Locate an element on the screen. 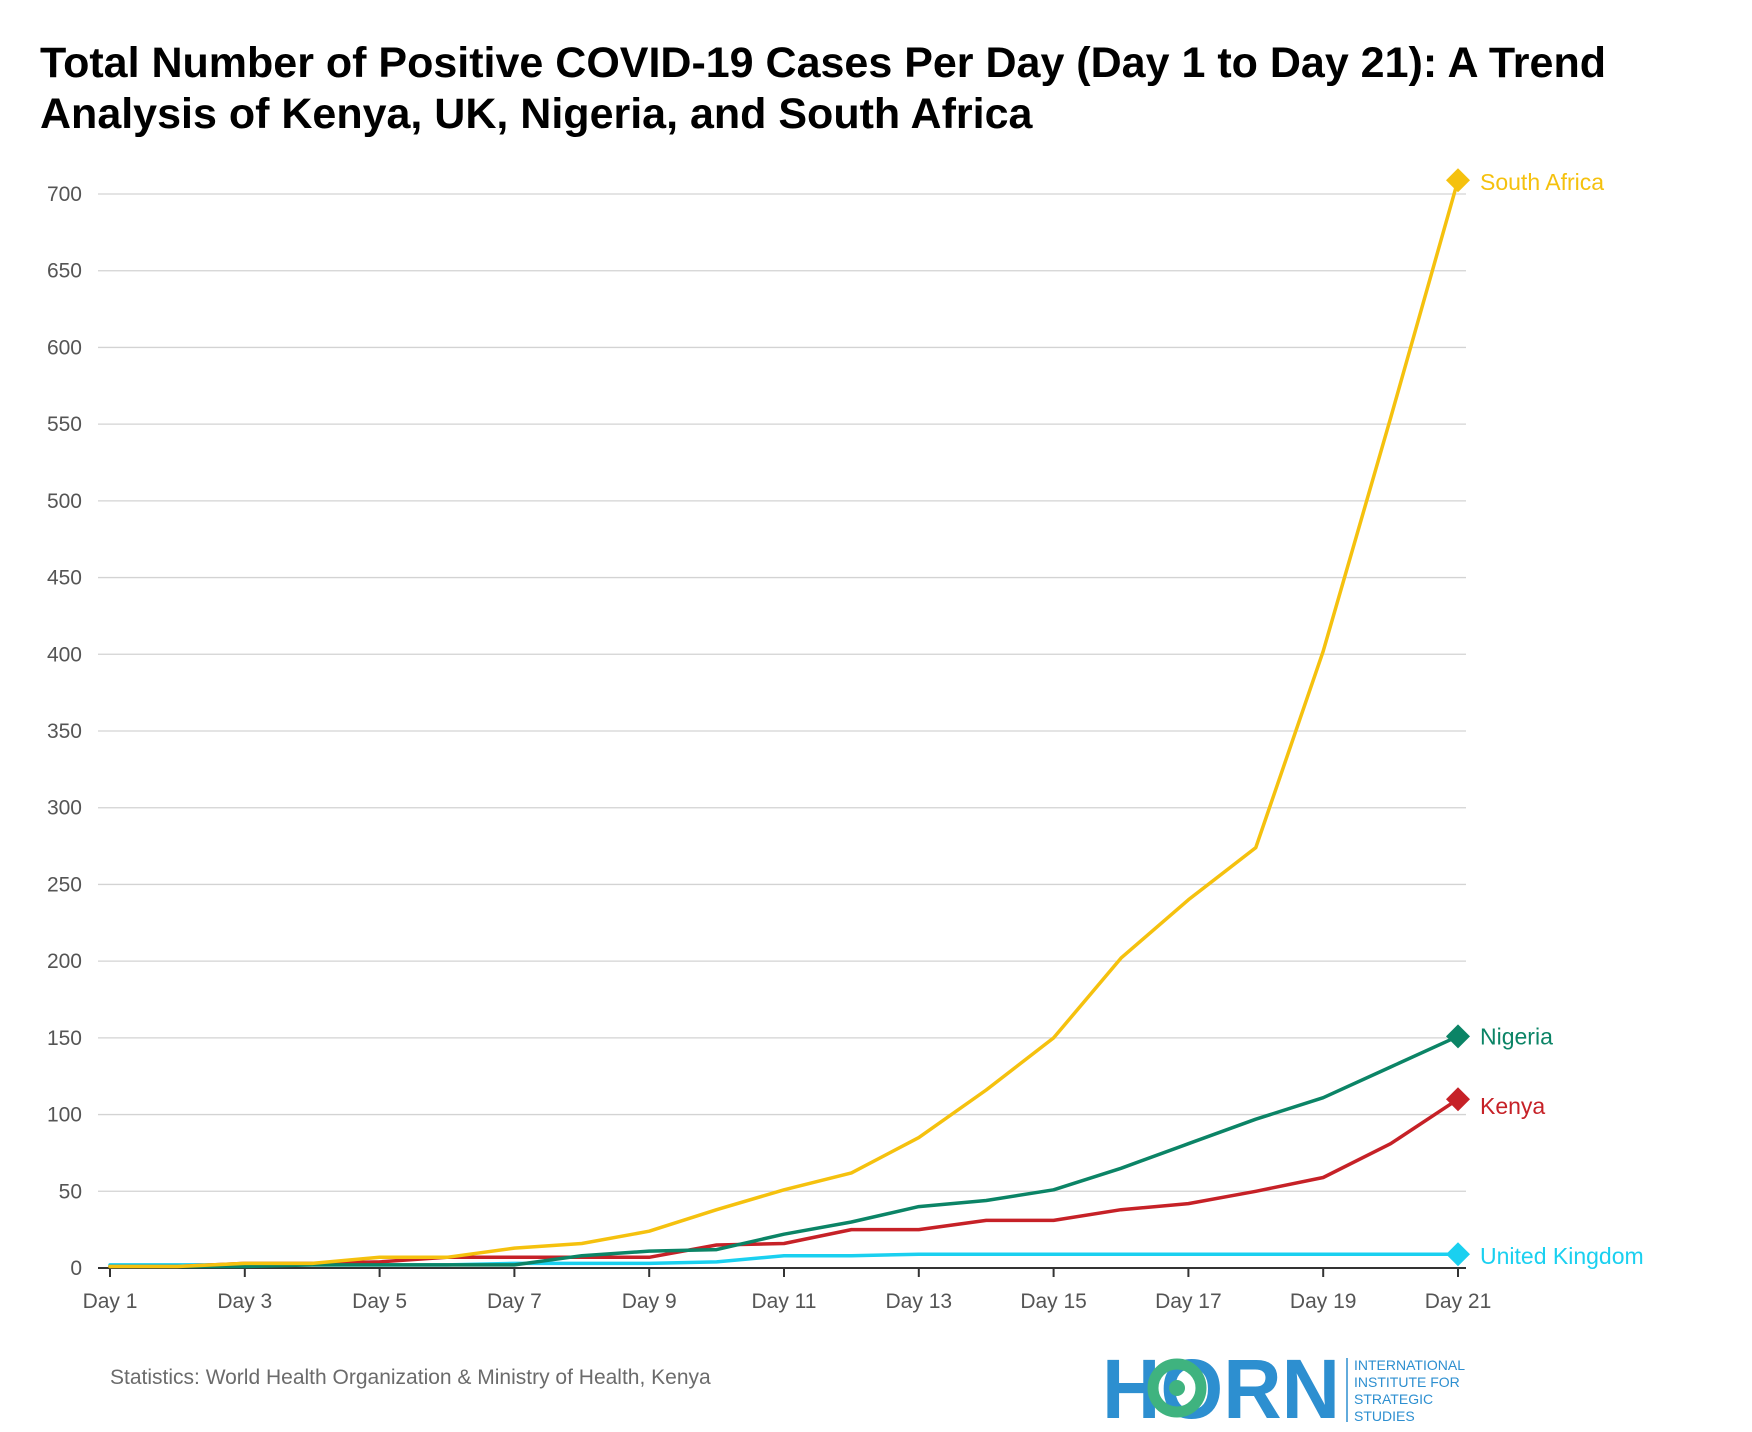 The image size is (1752, 1432). series-label: United Kingdom is located at coordinates (1562, 1256).